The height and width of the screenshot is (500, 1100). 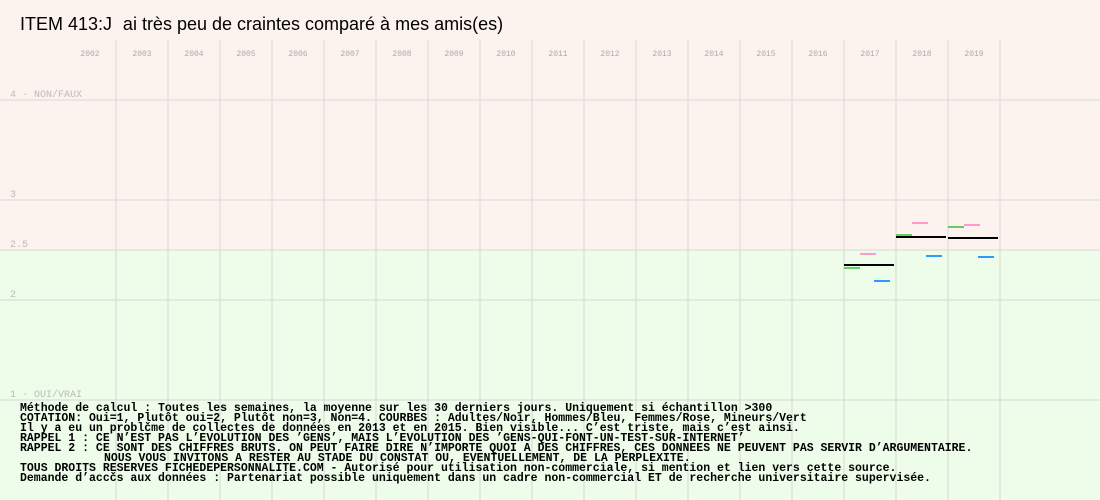 What do you see at coordinates (89, 54) in the screenshot?
I see `x-tick-label: 2002` at bounding box center [89, 54].